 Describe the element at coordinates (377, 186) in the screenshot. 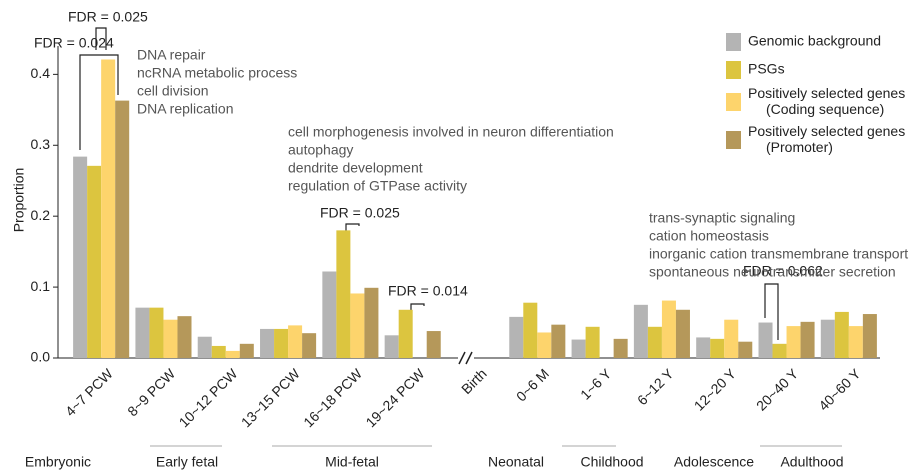

I see `go-term: regulation of GTPase activity` at that location.